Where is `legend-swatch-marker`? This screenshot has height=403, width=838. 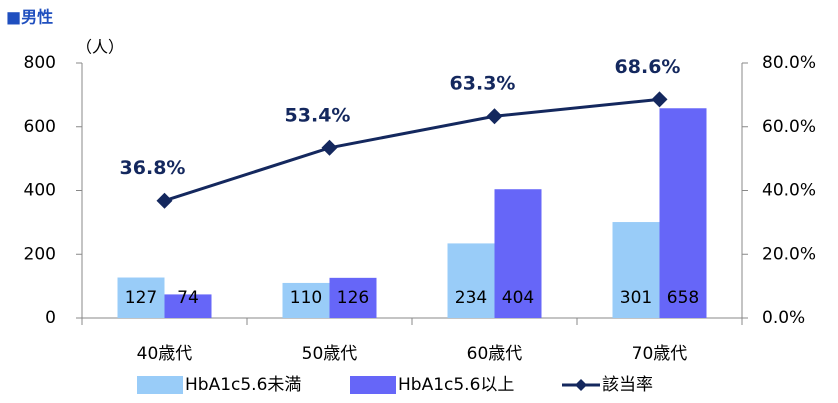
legend-swatch-marker is located at coordinates (581, 385).